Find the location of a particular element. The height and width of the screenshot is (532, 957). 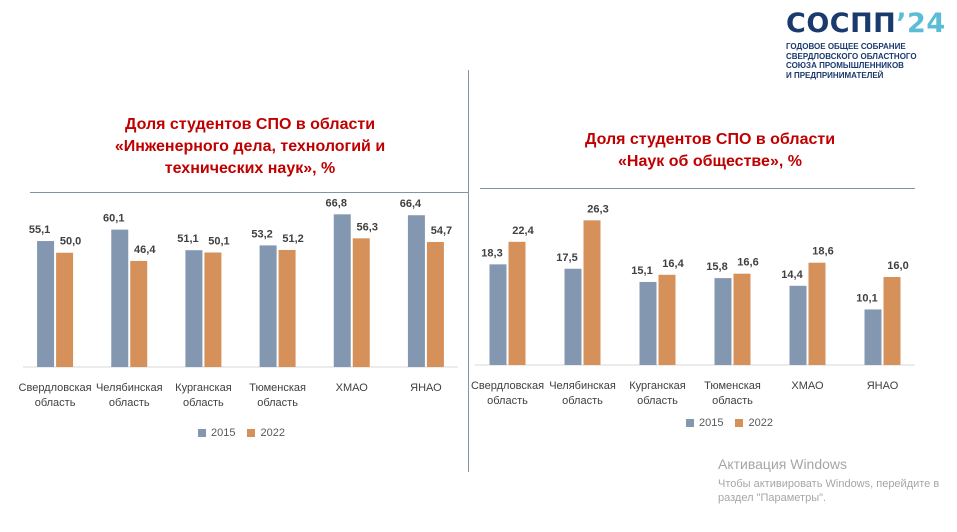

data-label: 46,4 is located at coordinates (145, 250).